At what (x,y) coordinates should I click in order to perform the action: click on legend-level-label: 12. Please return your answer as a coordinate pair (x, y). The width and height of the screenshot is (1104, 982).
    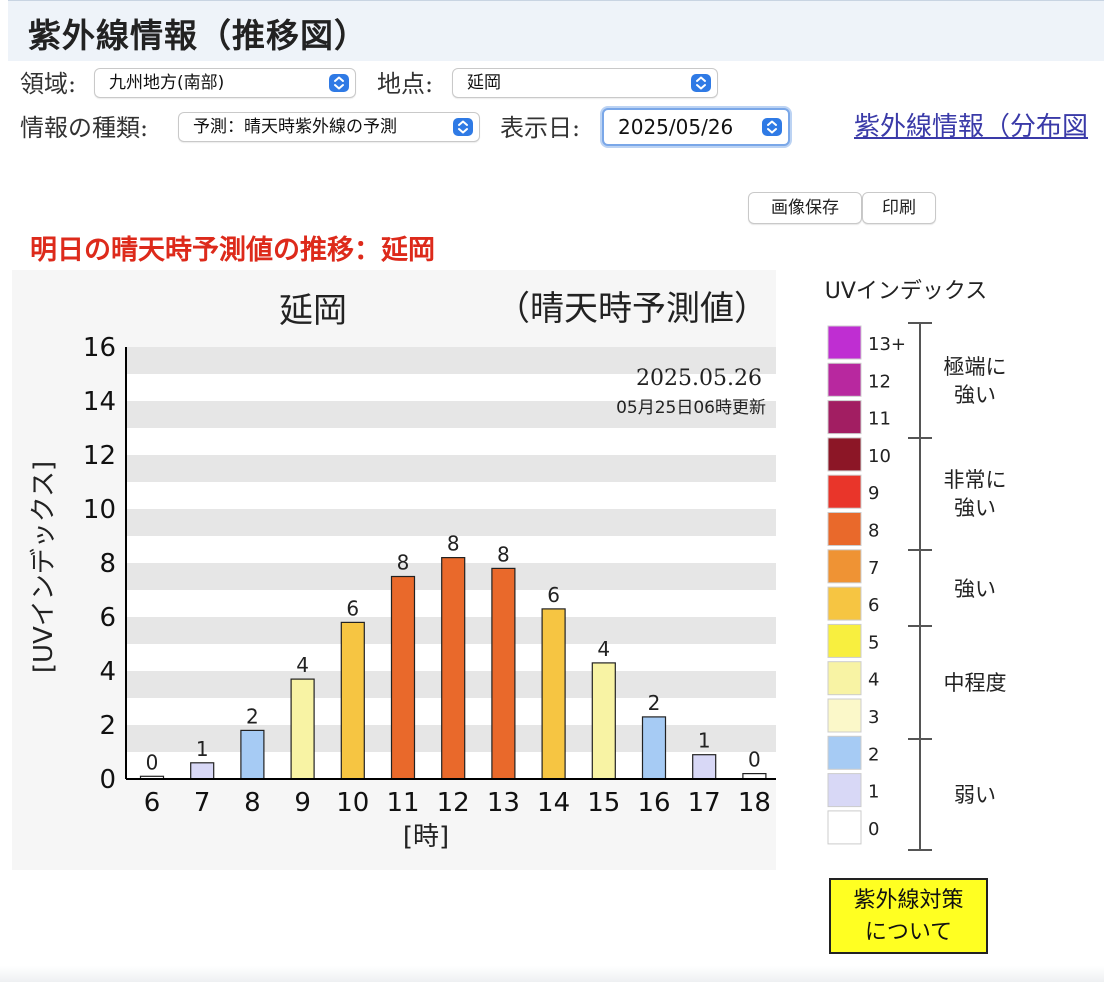
    Looking at the image, I should click on (879, 381).